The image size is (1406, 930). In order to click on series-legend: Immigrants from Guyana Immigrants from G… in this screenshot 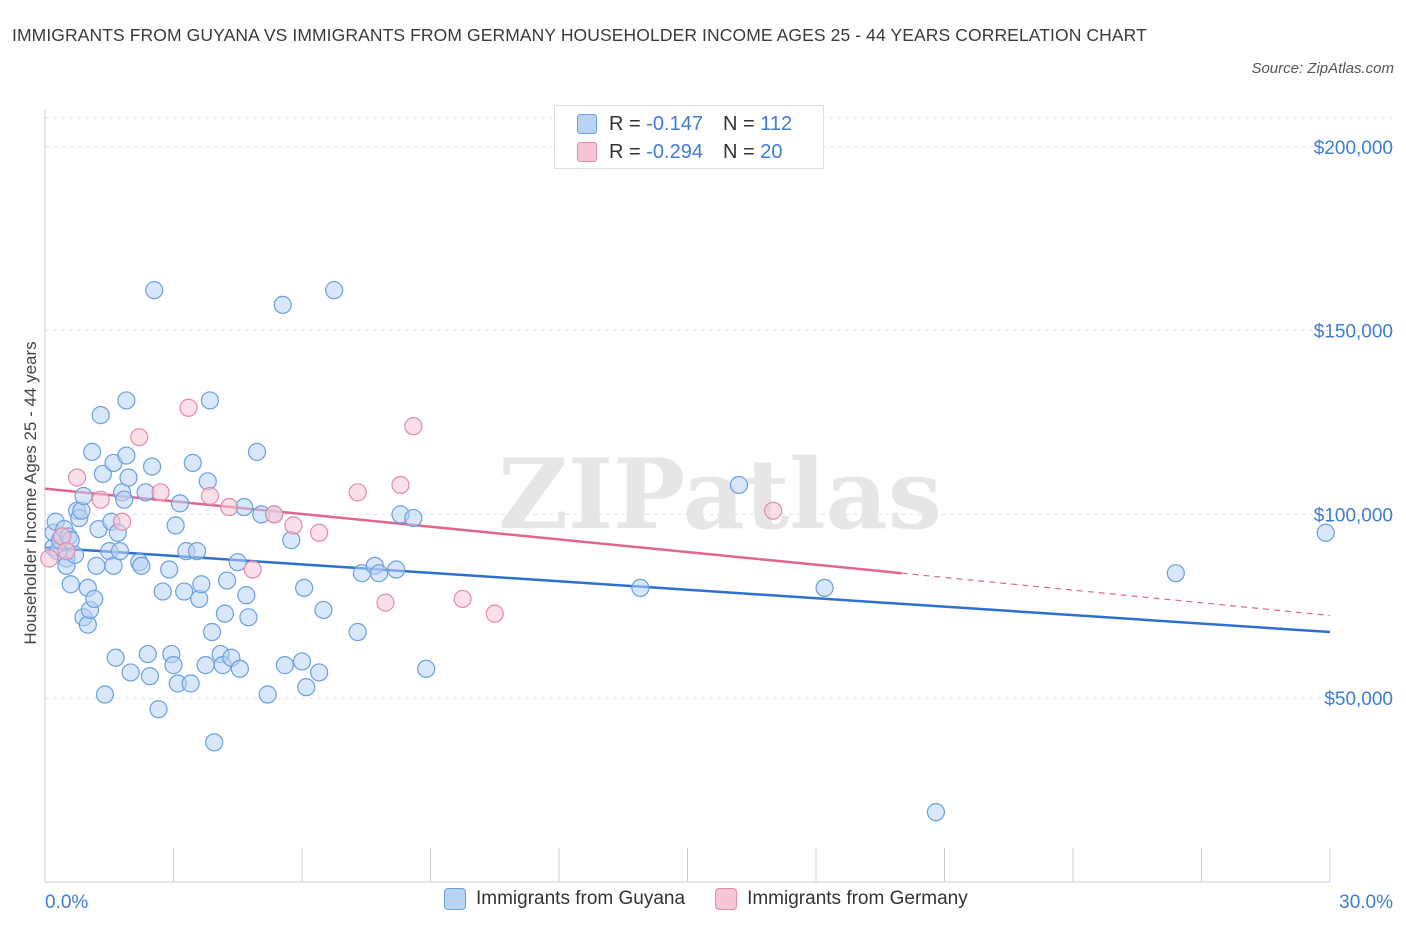, I will do `click(721, 899)`.